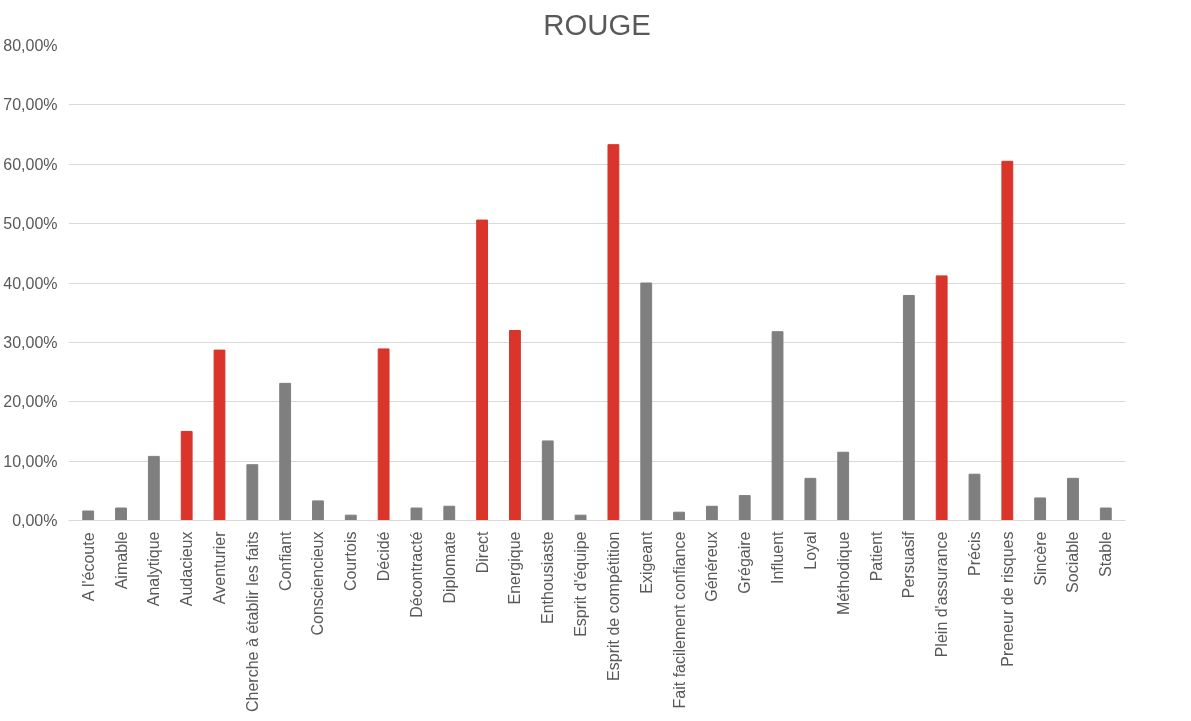  I want to click on y-tick-label: 70,00%, so click(30, 105).